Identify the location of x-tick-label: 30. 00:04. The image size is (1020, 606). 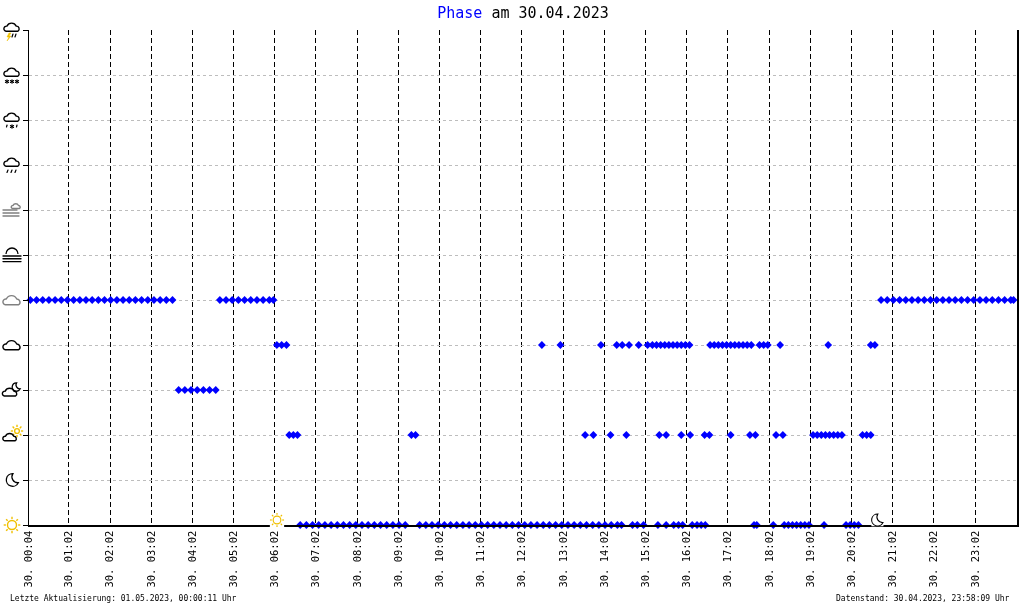
(28, 559).